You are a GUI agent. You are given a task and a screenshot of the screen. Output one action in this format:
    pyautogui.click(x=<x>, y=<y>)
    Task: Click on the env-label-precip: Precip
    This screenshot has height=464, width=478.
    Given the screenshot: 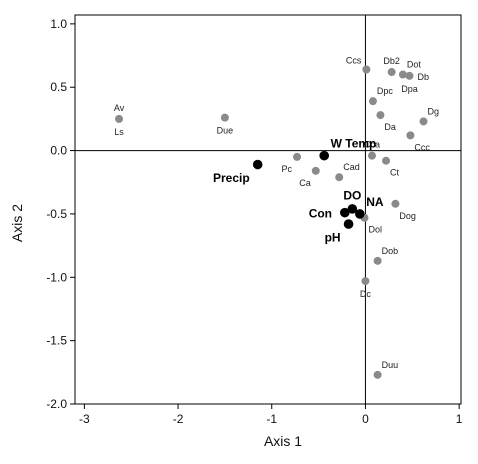 What is the action you would take?
    pyautogui.click(x=231, y=178)
    